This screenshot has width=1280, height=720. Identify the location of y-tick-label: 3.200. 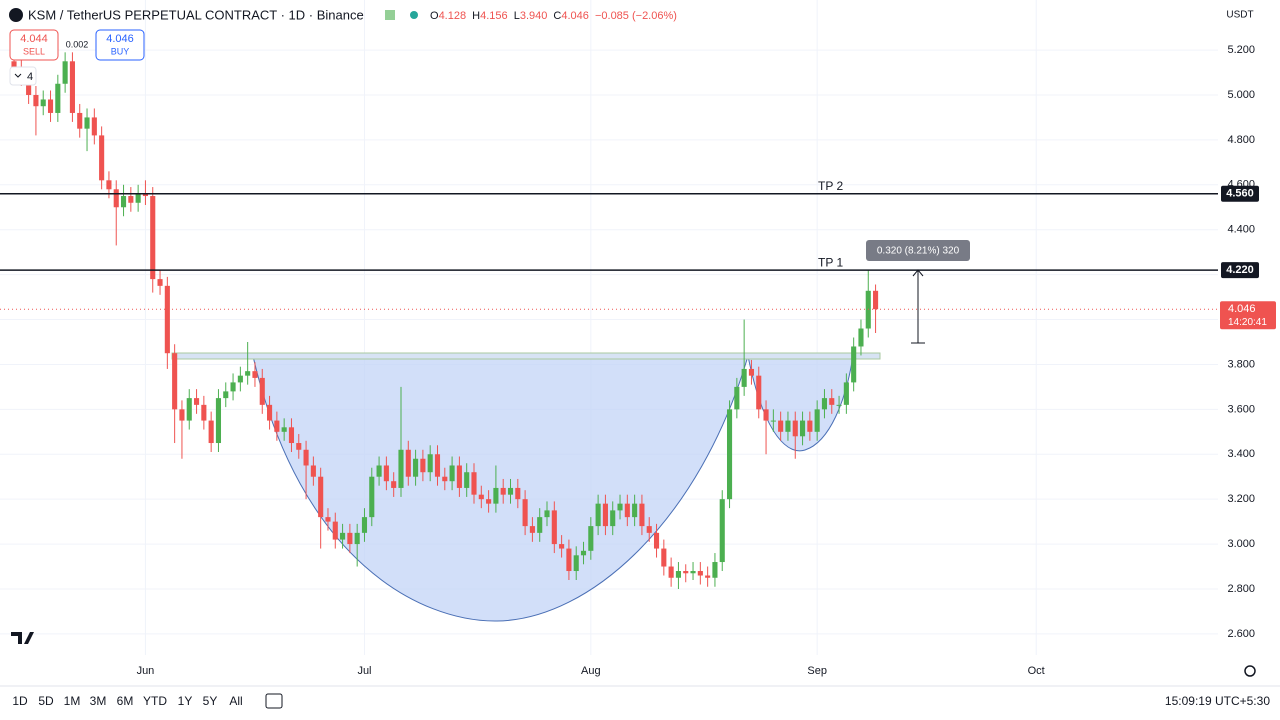
(1241, 499).